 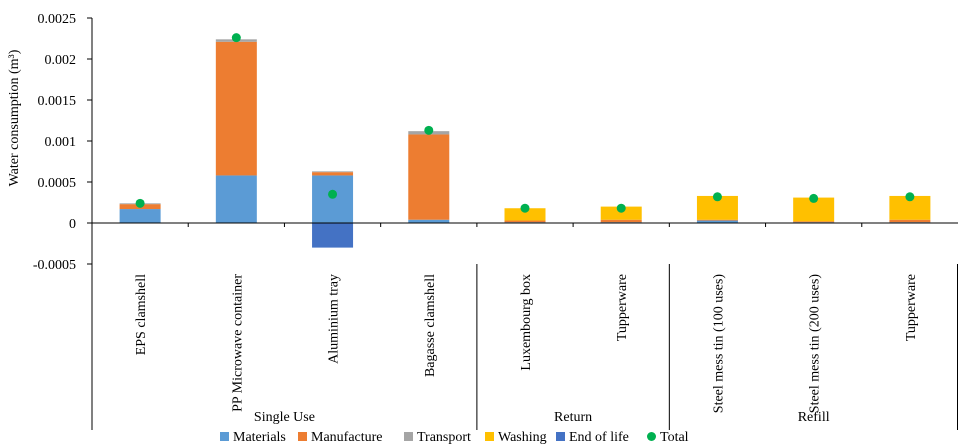 I want to click on category-label: Luxembourg box, so click(x=526, y=322).